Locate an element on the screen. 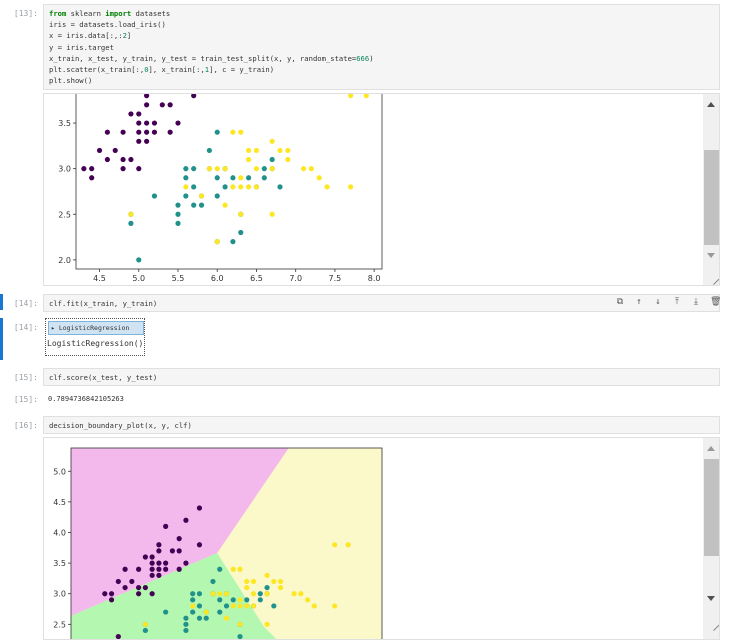 The image size is (729, 640). code-token: import is located at coordinates (118, 13).